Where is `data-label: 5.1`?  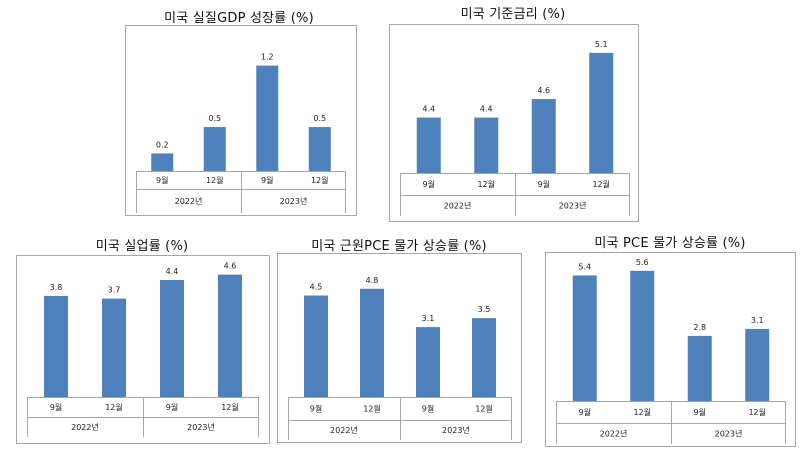 data-label: 5.1 is located at coordinates (601, 44).